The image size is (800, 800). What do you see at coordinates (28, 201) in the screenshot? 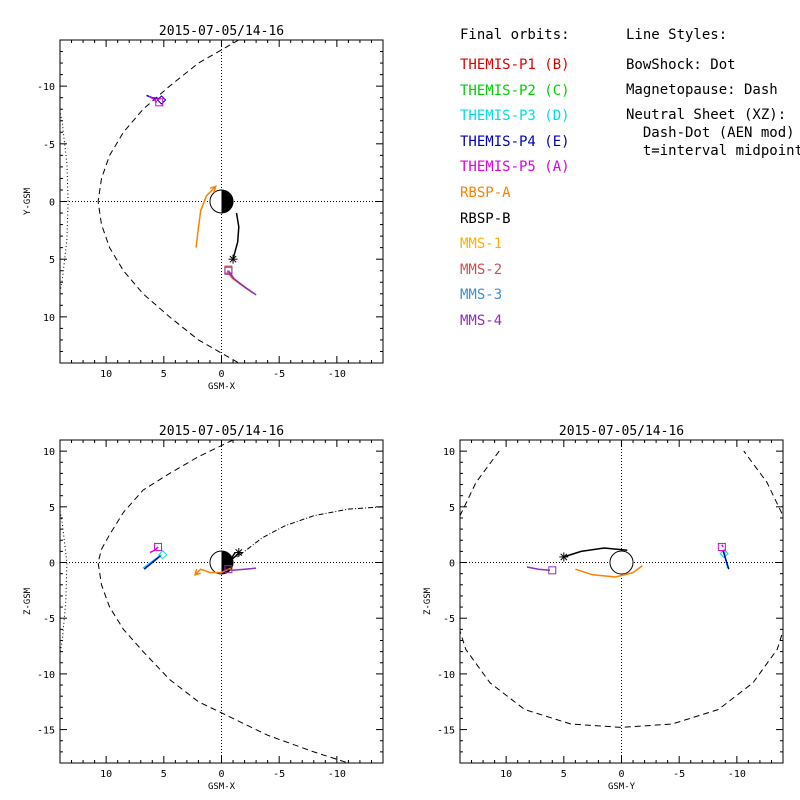
I see `y-axis-label: Y-GSM` at bounding box center [28, 201].